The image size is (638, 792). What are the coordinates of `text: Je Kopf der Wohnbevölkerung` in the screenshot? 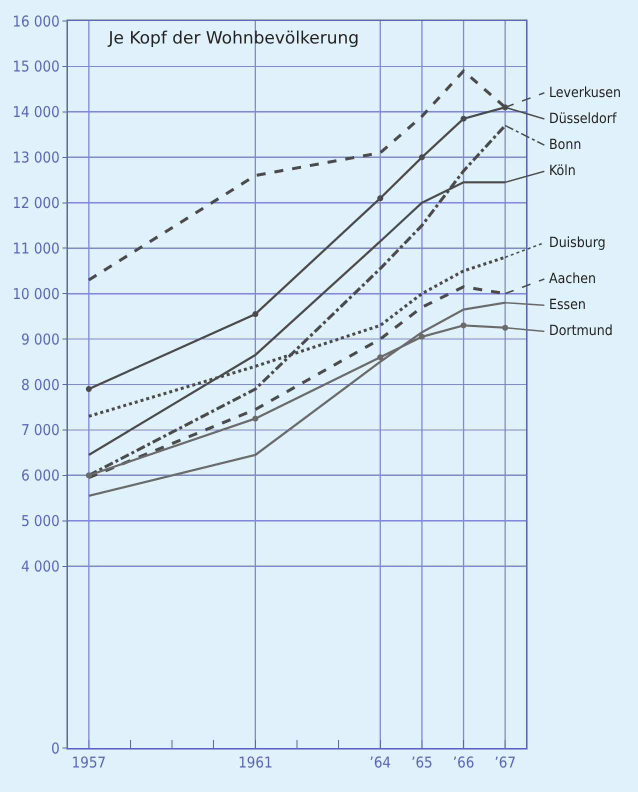 It's located at (233, 38).